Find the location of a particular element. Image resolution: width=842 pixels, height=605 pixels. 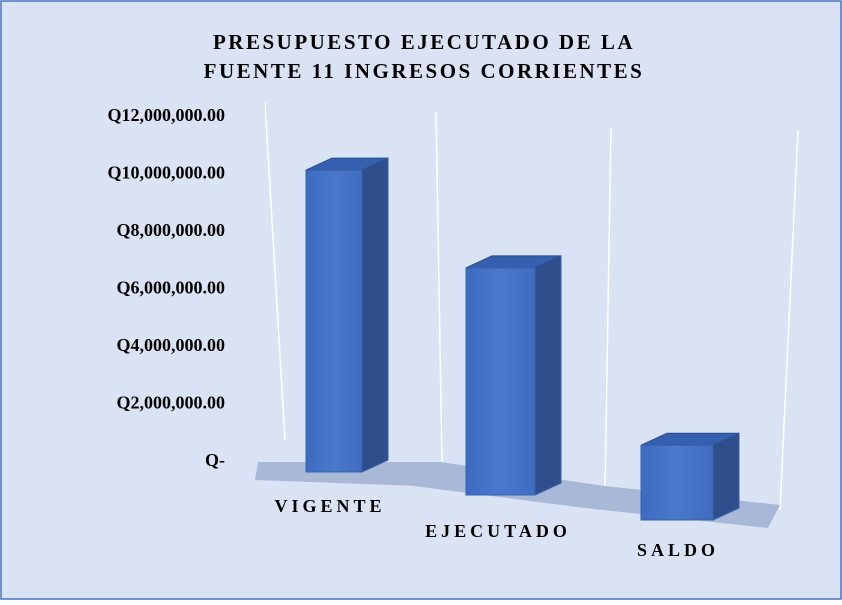

y-tick-label: Q- is located at coordinates (215, 460).